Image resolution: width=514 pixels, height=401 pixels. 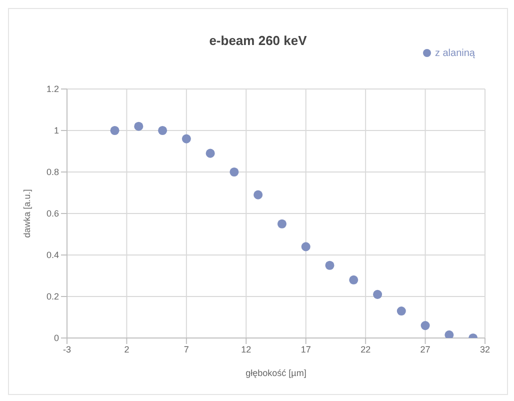 What do you see at coordinates (52, 89) in the screenshot?
I see `y-tick-label: 1.2` at bounding box center [52, 89].